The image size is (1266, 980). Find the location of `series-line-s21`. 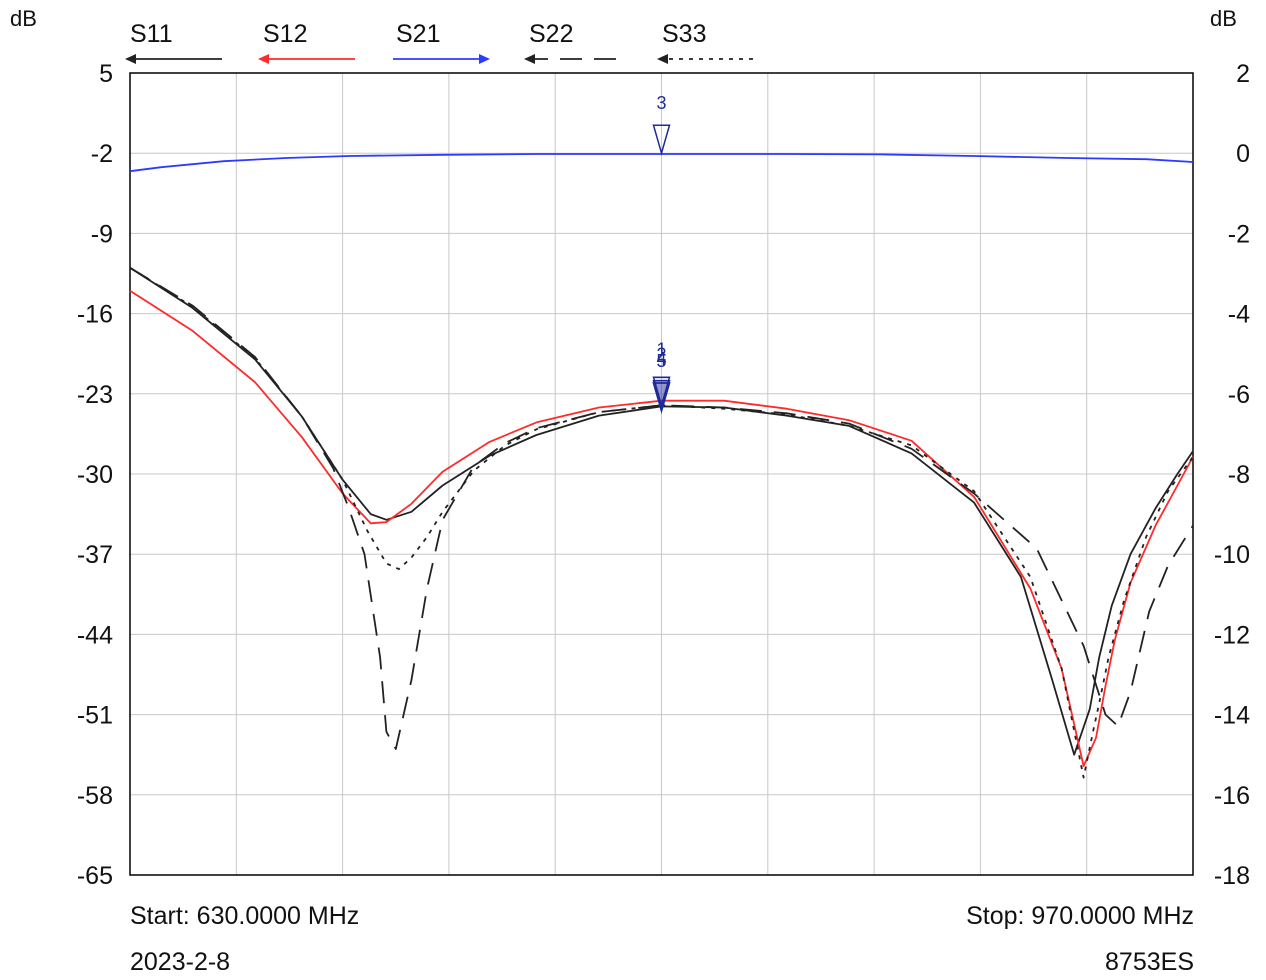

series-line-s21 is located at coordinates (661, 163).